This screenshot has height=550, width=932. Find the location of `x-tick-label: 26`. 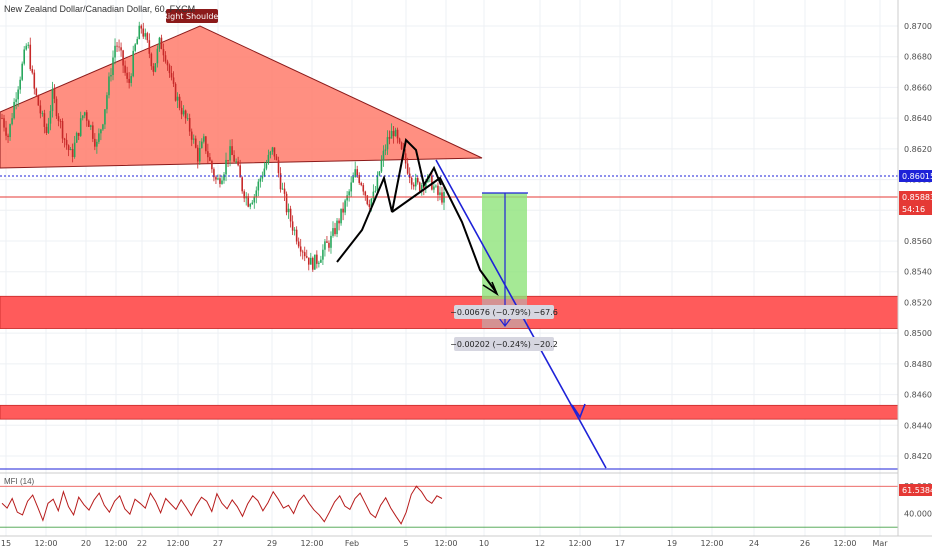

x-tick-label: 26 is located at coordinates (805, 543).